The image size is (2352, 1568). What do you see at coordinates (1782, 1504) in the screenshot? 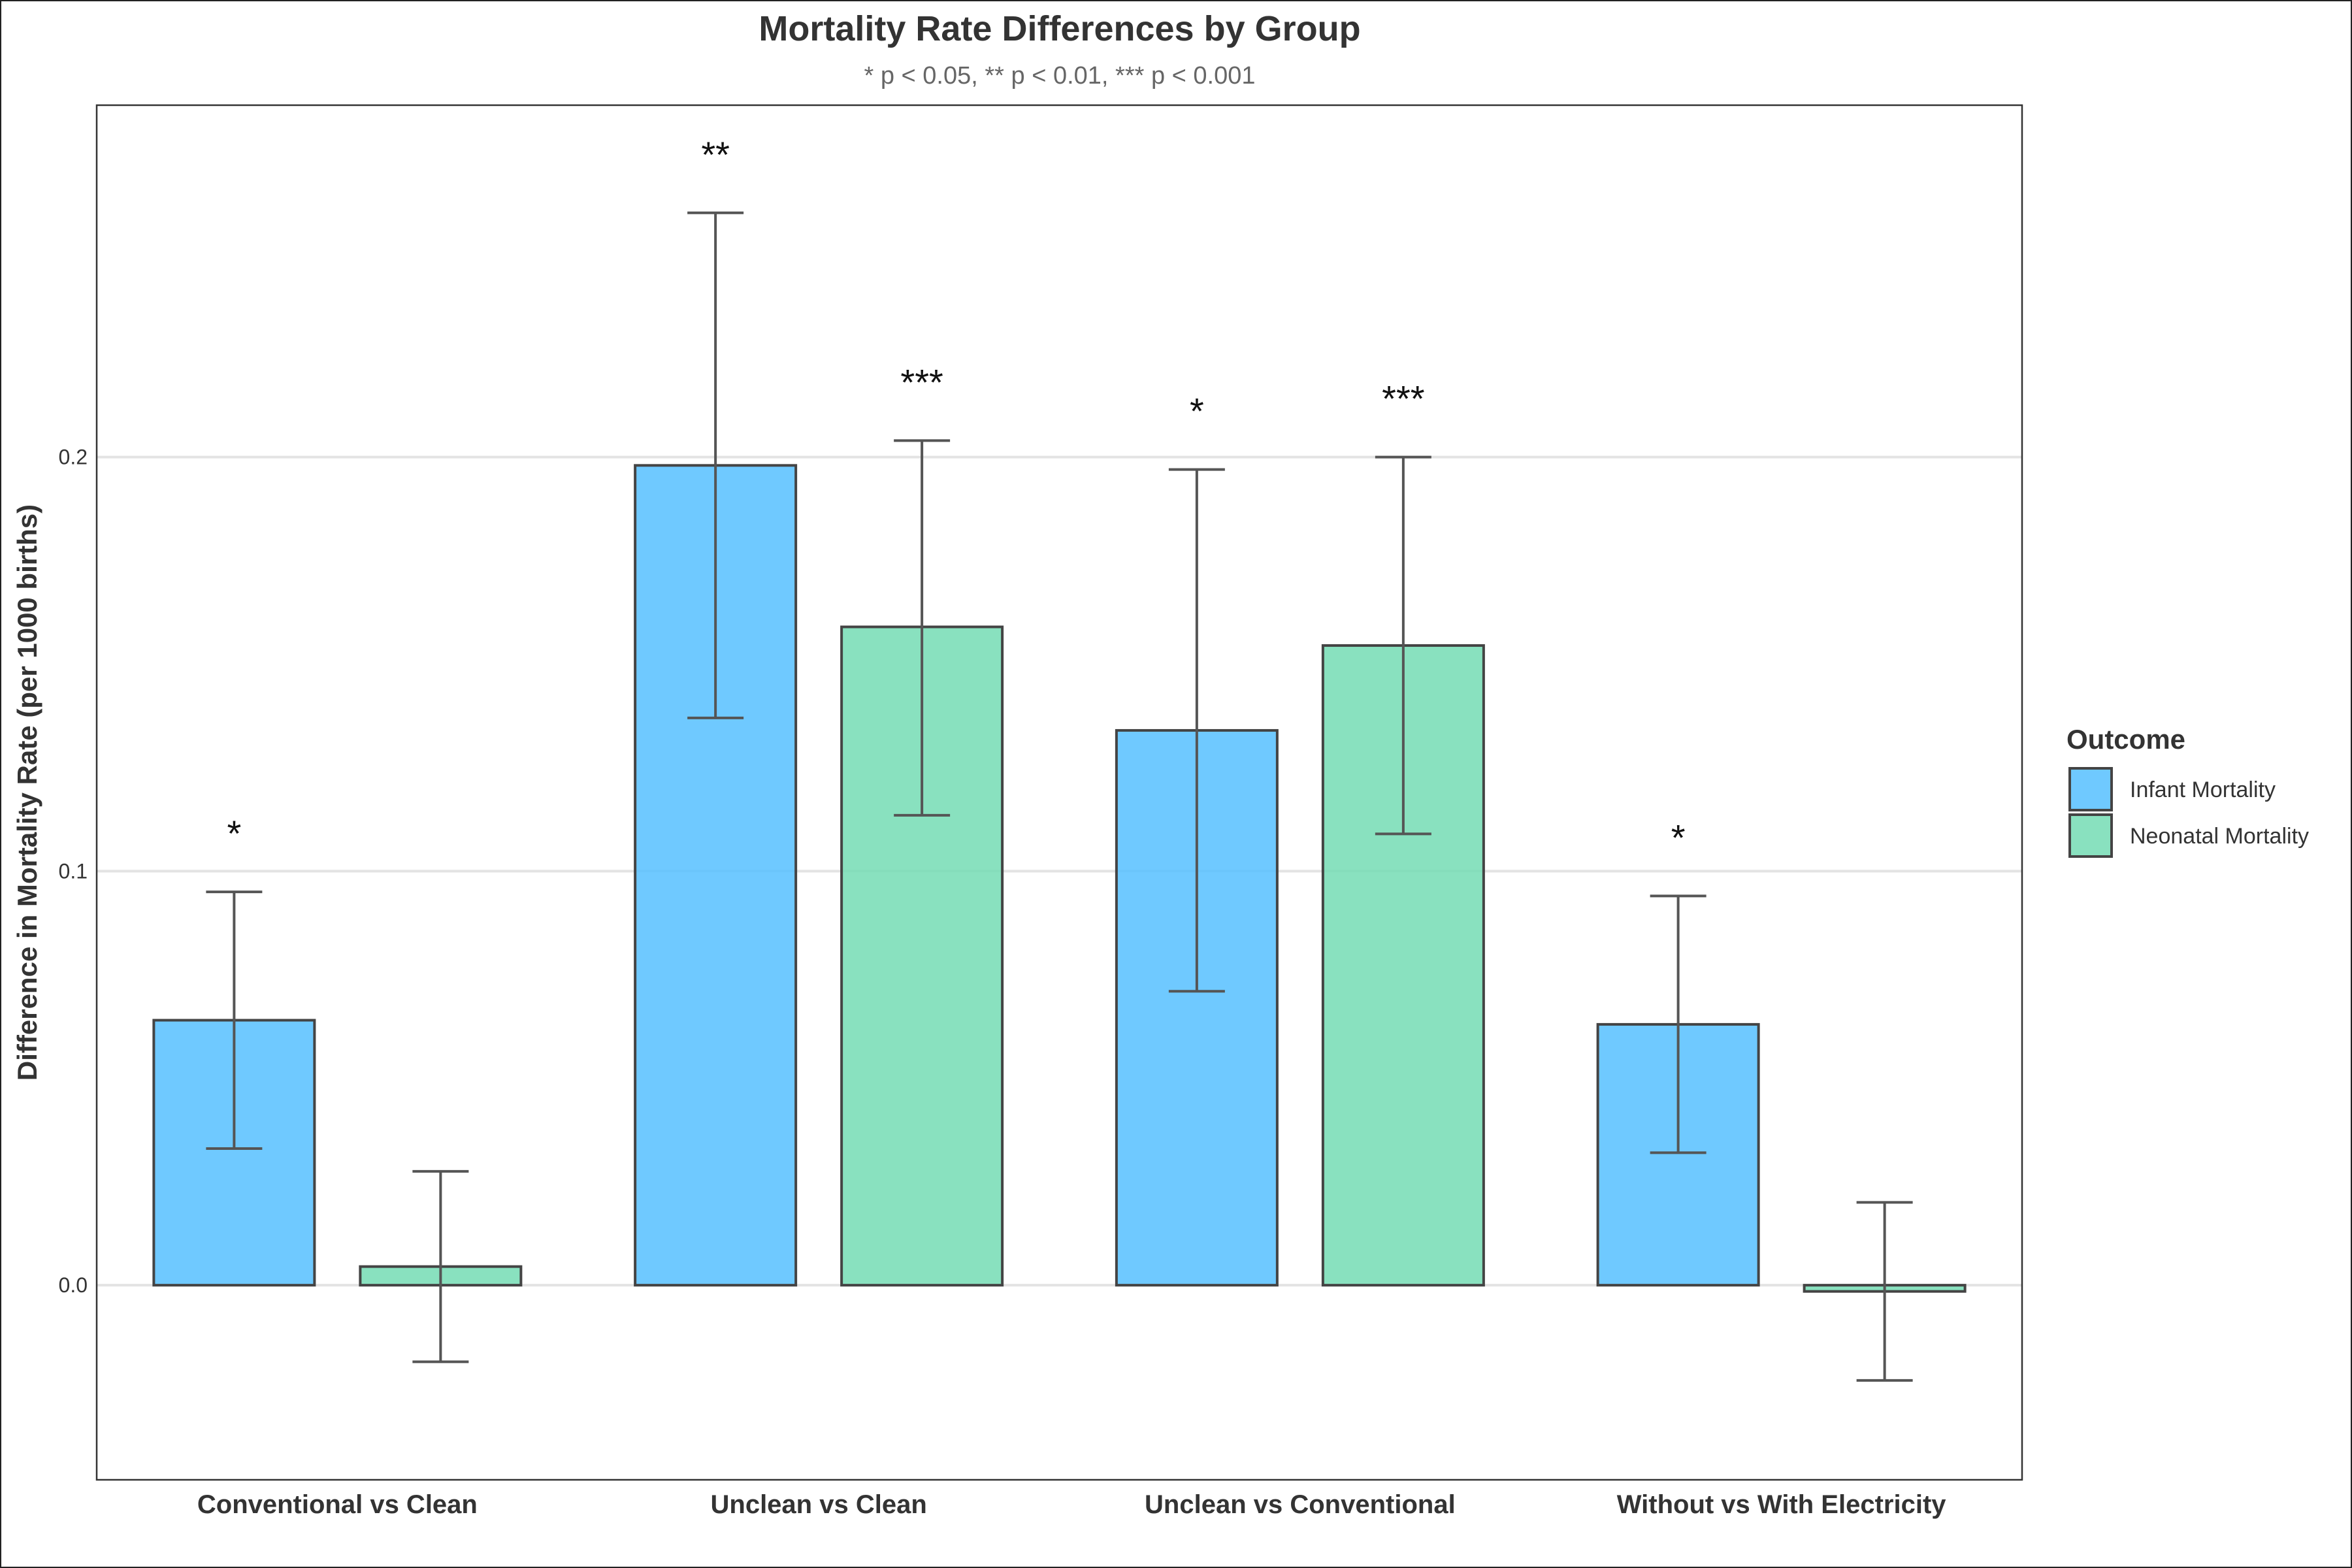
I see `x-category-label: Without vs With Electricity` at bounding box center [1782, 1504].